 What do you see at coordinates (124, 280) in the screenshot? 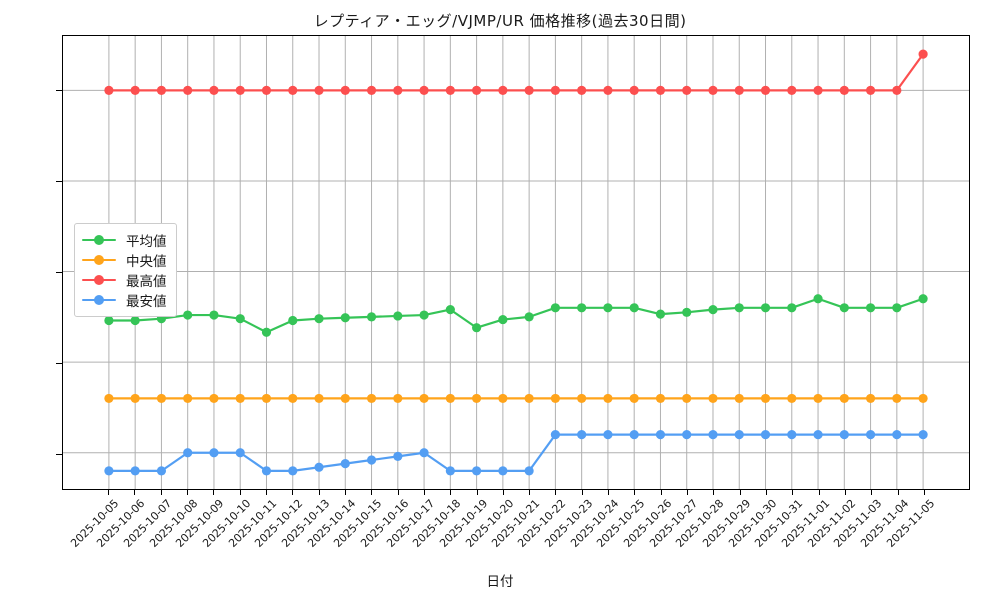
I see `legend-item-3: 最高値` at bounding box center [124, 280].